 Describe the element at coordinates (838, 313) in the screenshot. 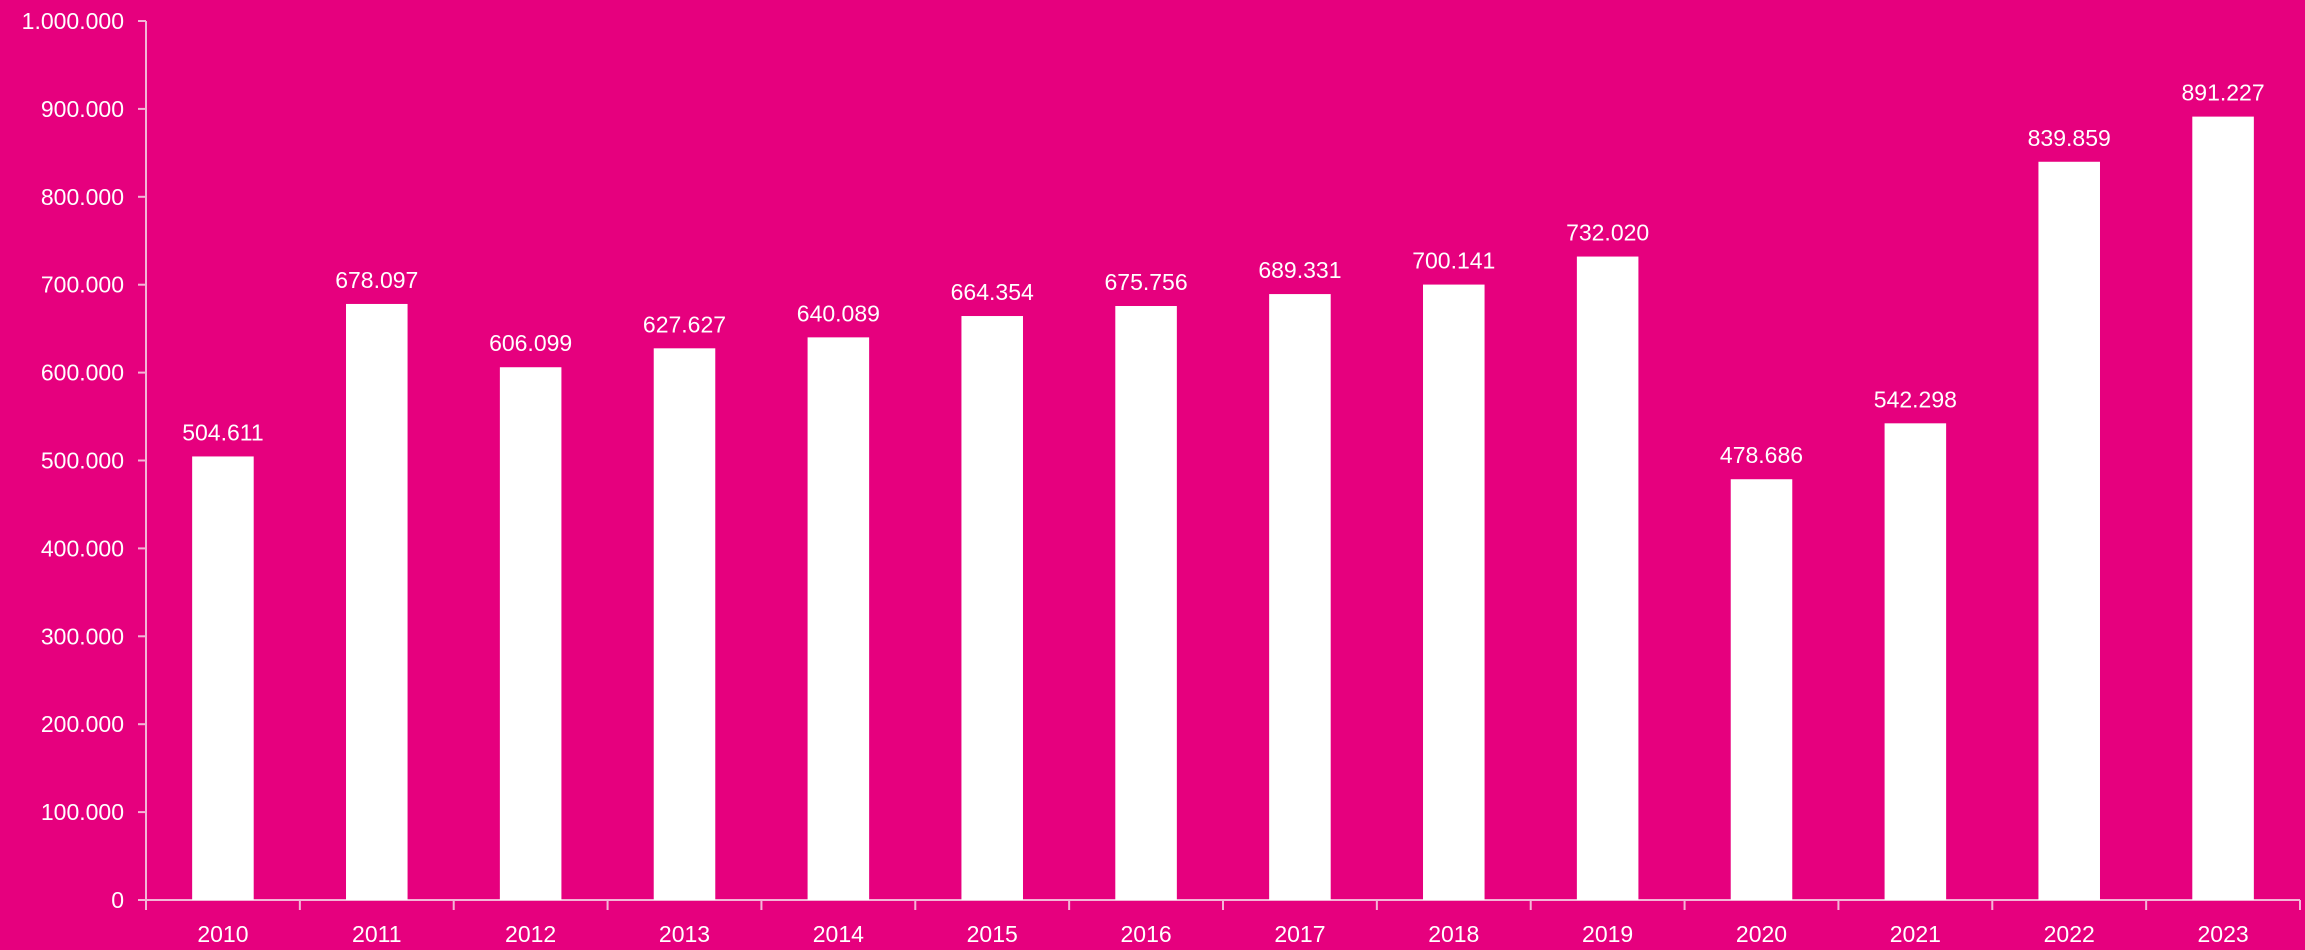

I see `data-label-2014: 640.089` at that location.